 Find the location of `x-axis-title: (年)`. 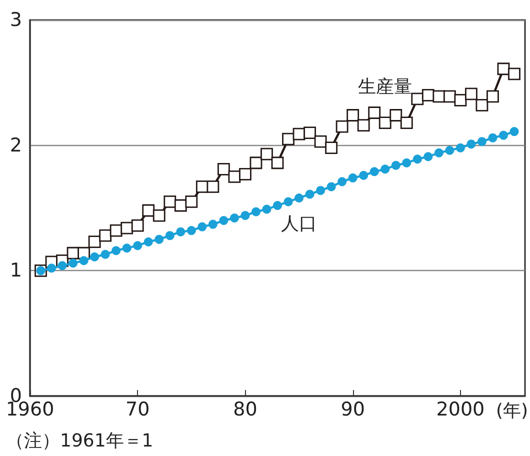

x-axis-title: (年) is located at coordinates (512, 411).